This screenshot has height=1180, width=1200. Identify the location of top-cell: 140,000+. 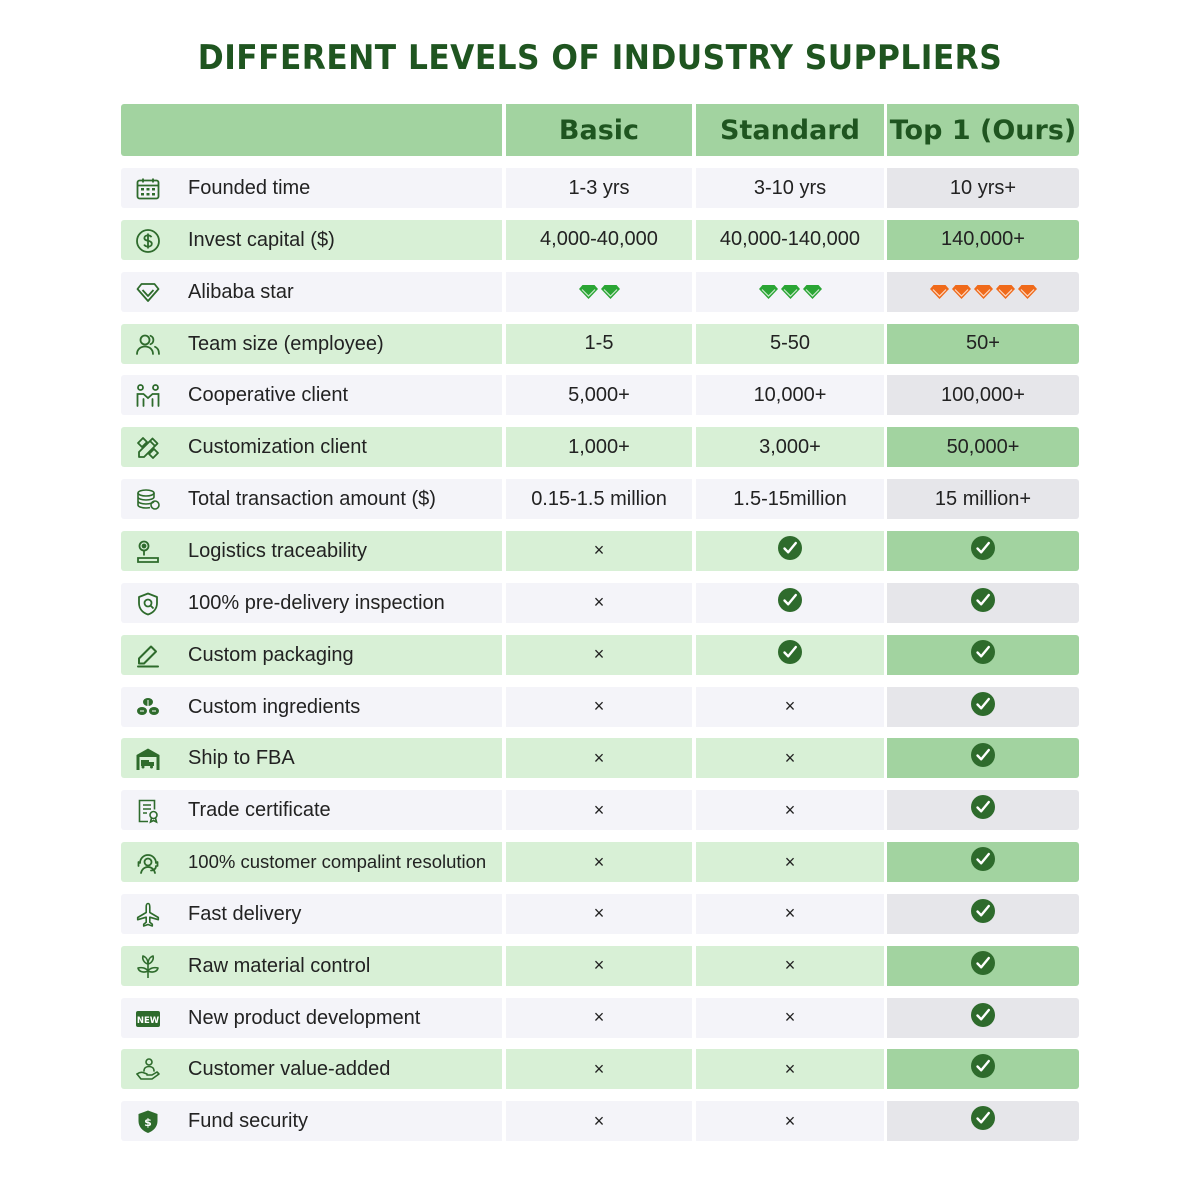
(983, 239).